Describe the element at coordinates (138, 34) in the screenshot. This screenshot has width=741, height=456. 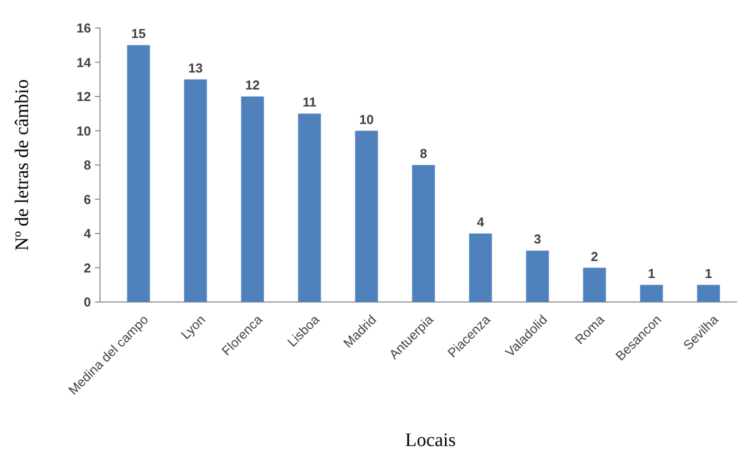
I see `data-label: 15` at that location.